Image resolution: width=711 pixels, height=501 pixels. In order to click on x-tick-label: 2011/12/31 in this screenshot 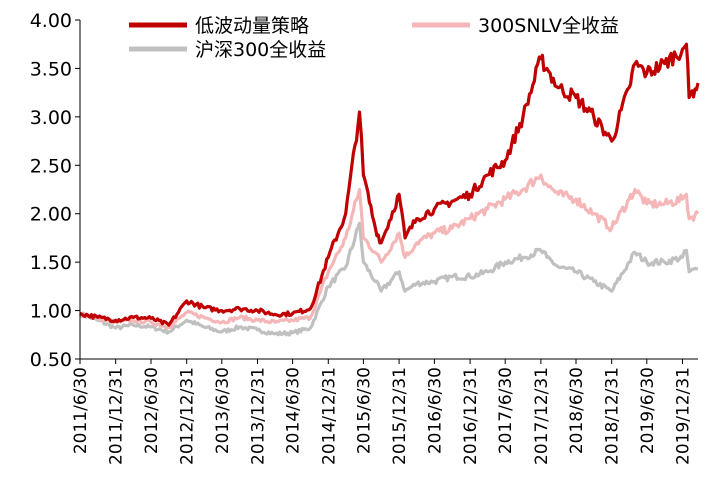, I will do `click(117, 416)`.